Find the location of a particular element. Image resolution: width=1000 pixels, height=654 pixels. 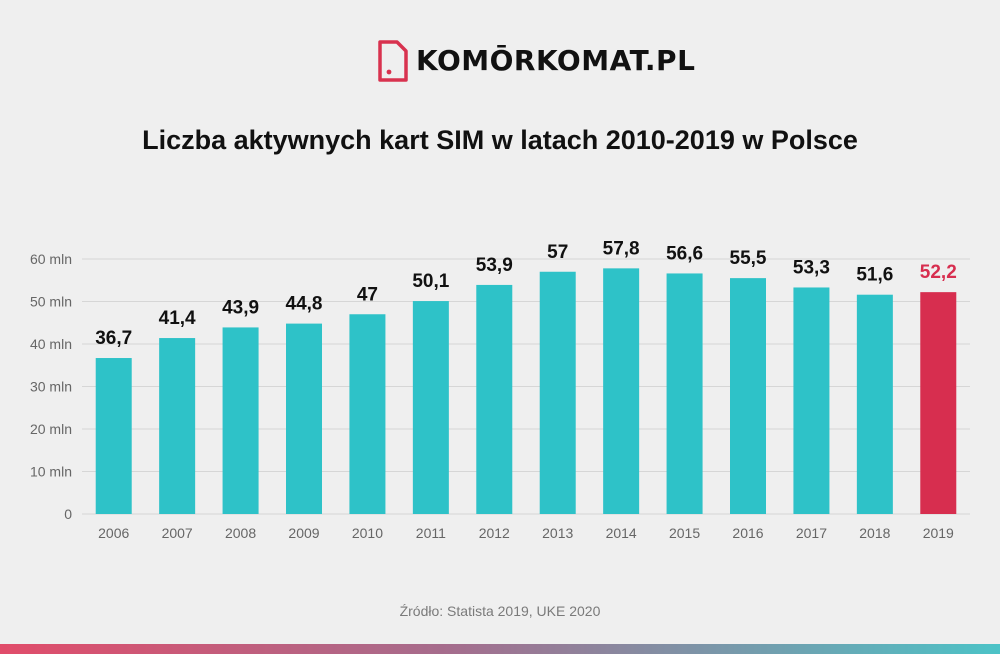

x-tick-label-2011: 2011 is located at coordinates (431, 533).